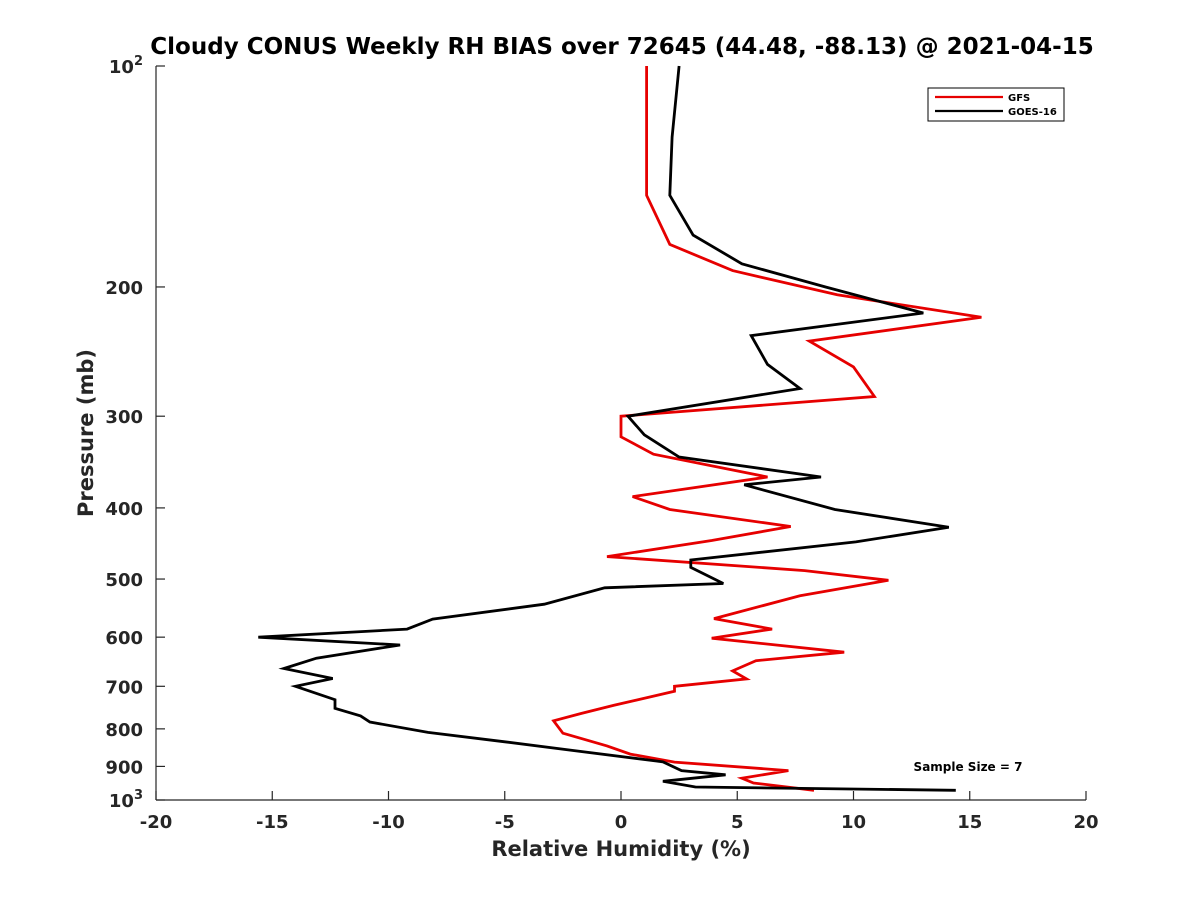 Image resolution: width=1200 pixels, height=900 pixels. What do you see at coordinates (124, 417) in the screenshot?
I see `y-tick-label: 300` at bounding box center [124, 417].